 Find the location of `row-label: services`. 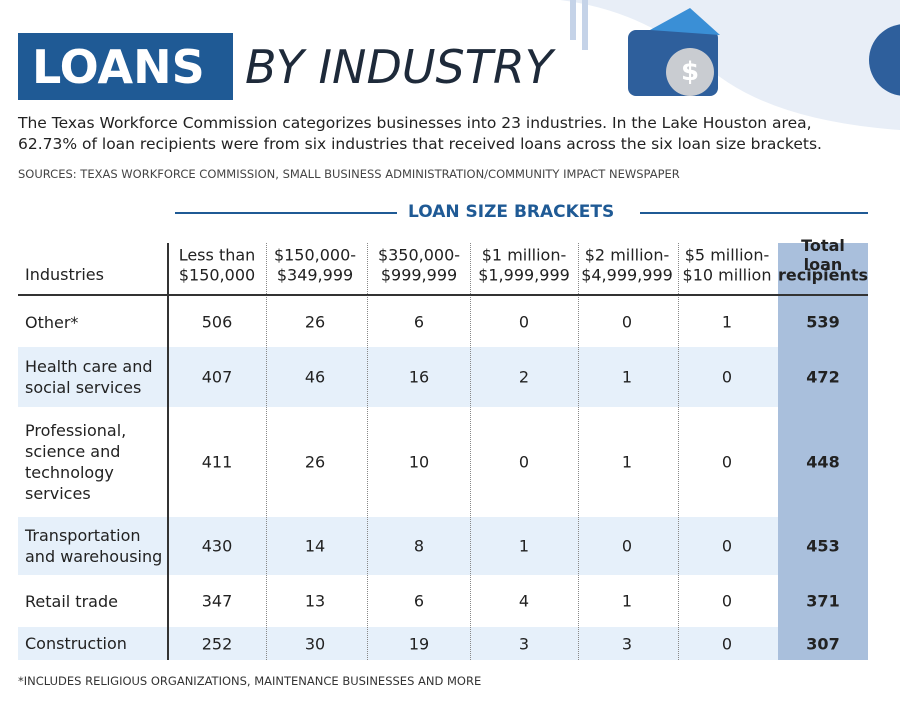

row-label: services is located at coordinates (58, 493).